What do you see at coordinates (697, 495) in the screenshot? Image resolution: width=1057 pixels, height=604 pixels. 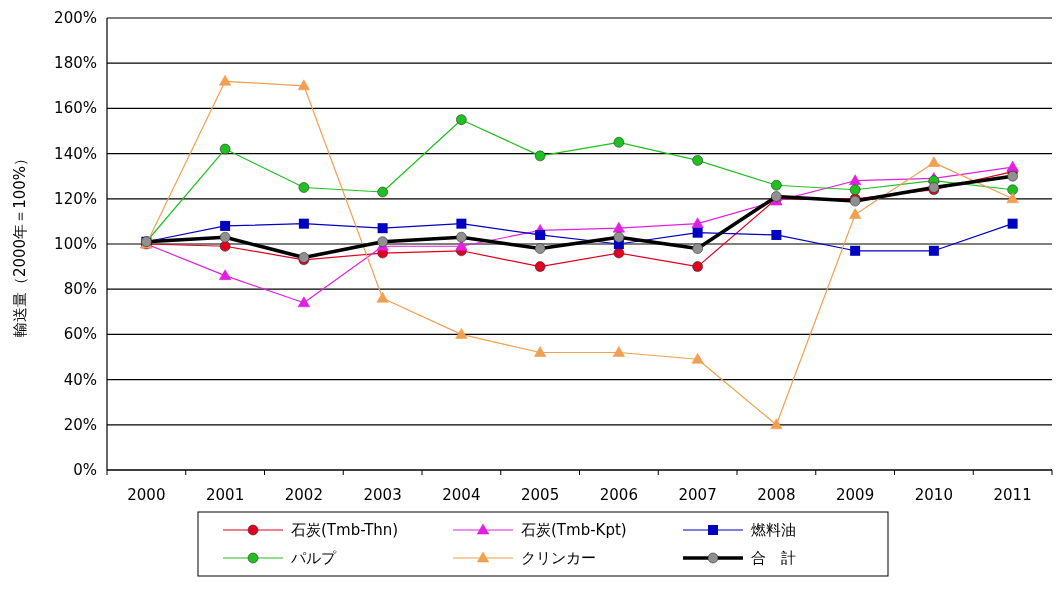 I see `x-tick-label: 2007` at bounding box center [697, 495].